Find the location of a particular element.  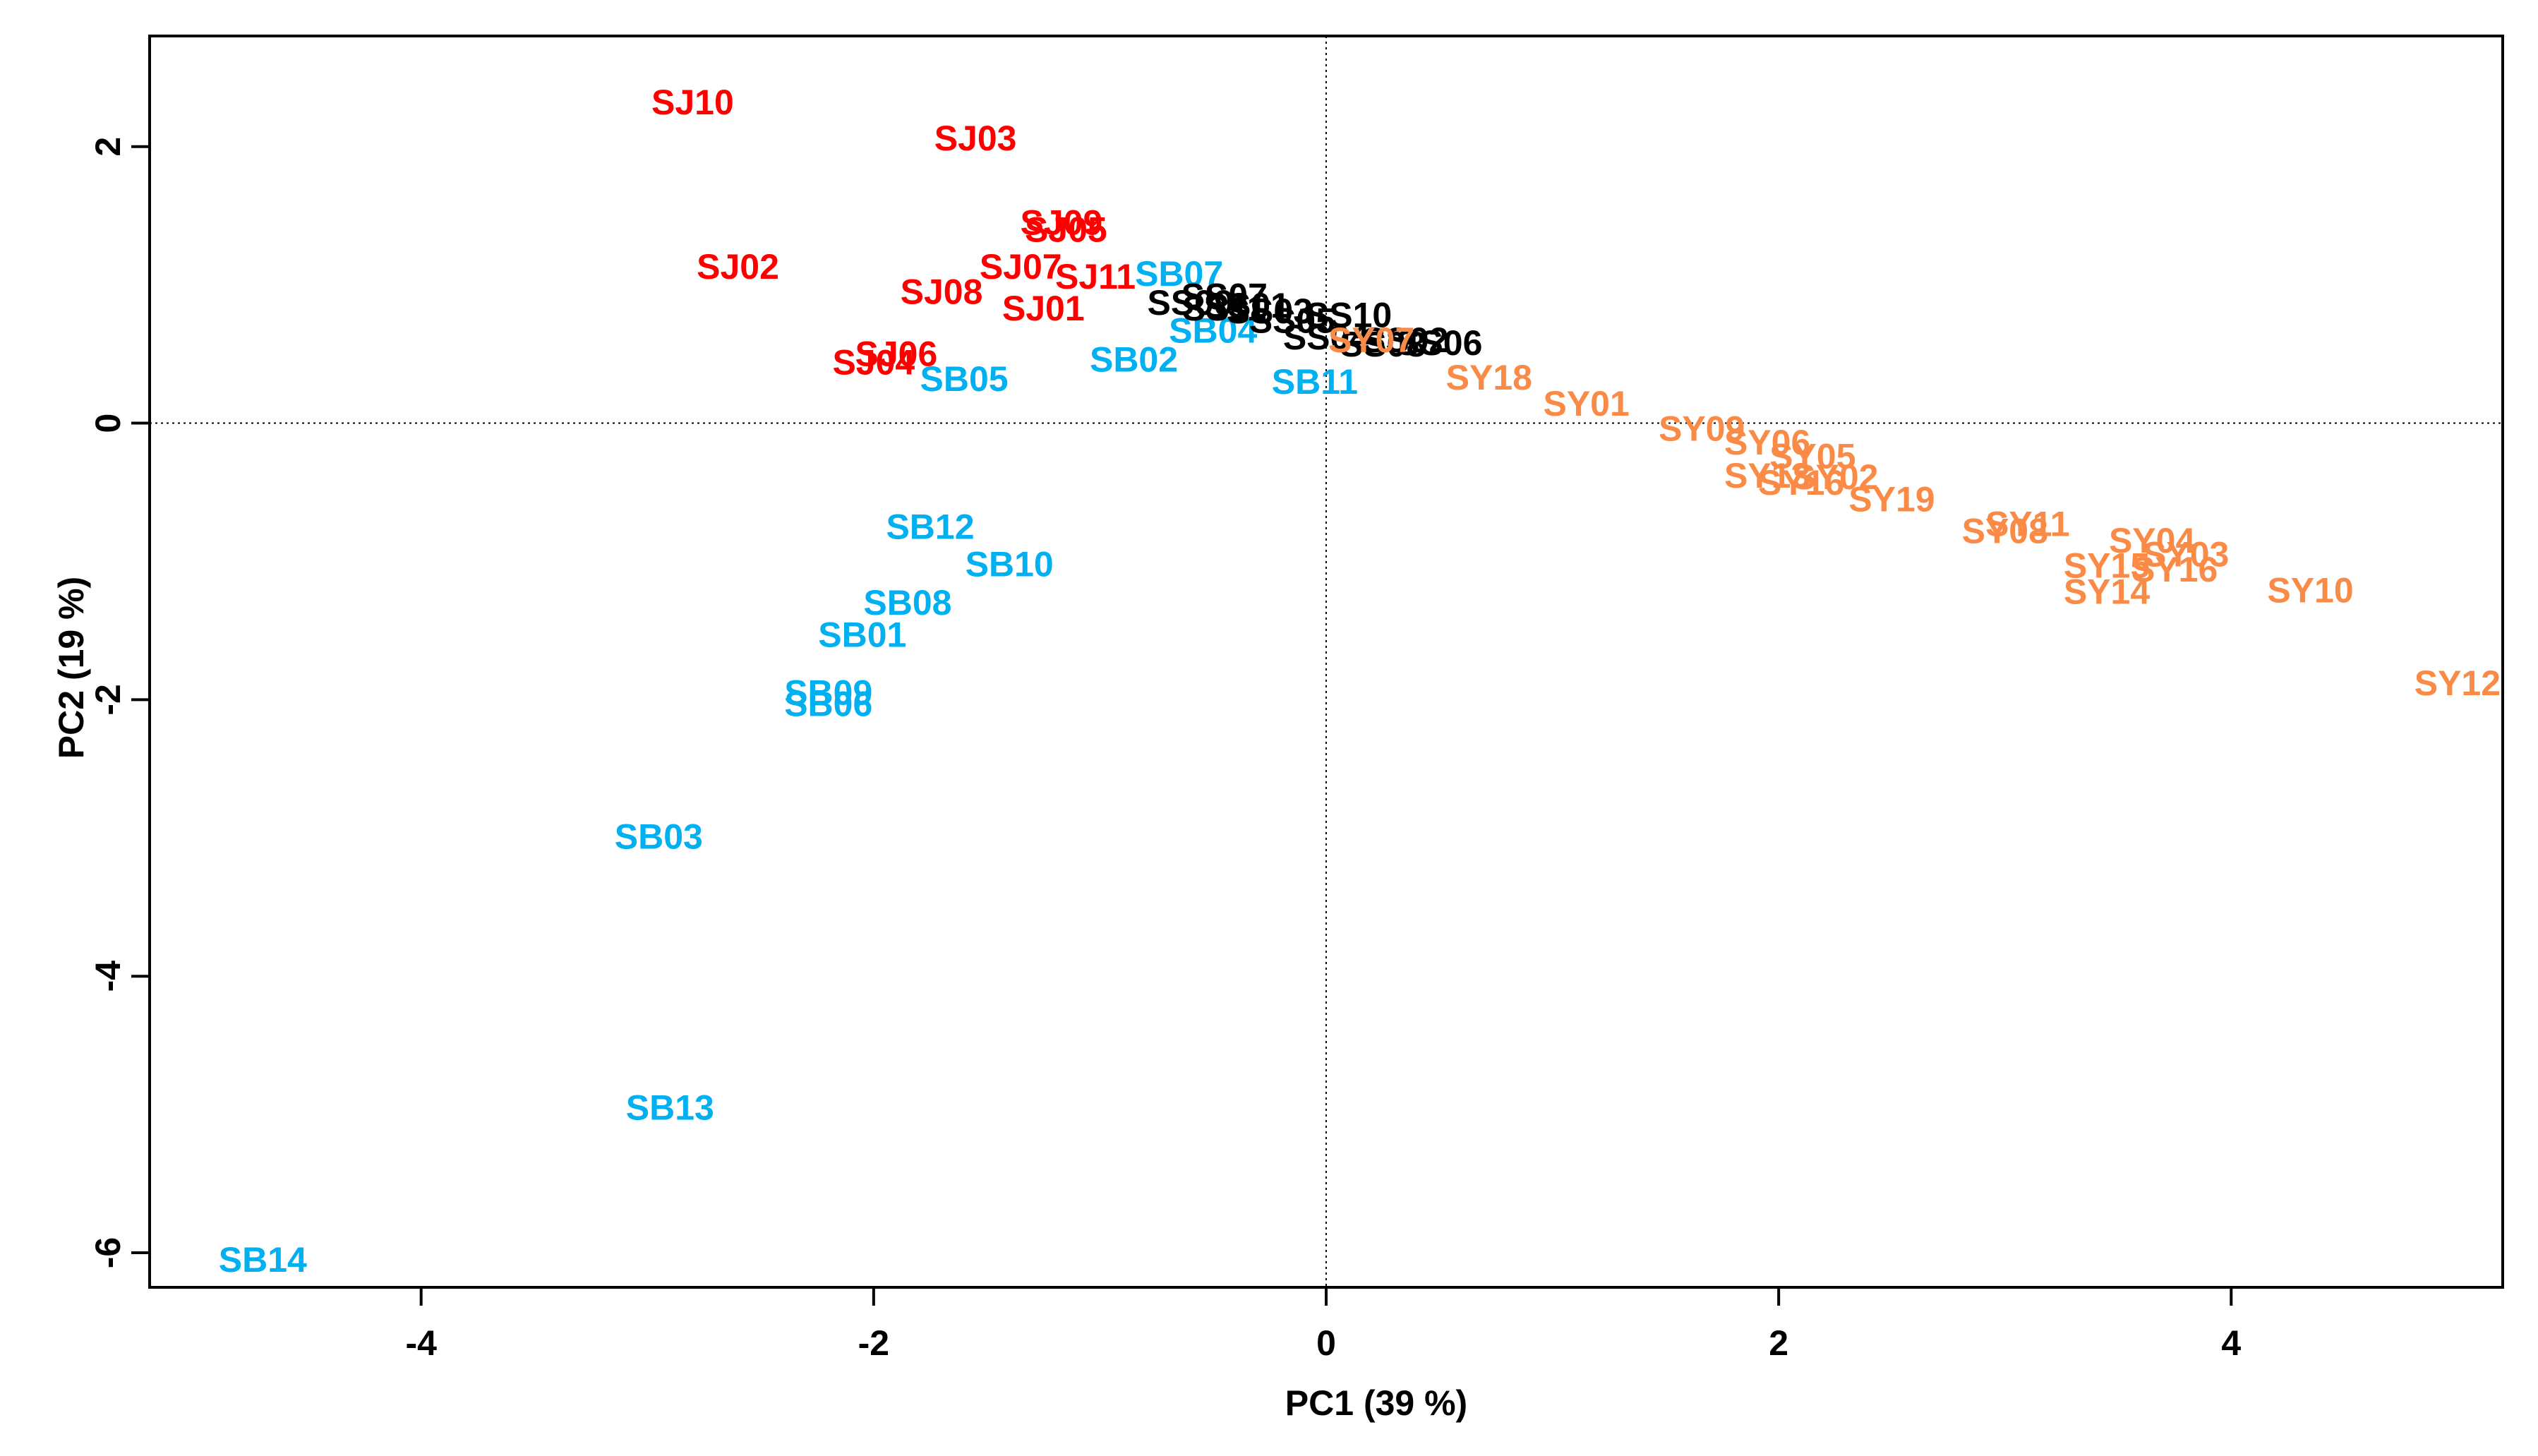

point-label-sj07: SJ07 is located at coordinates (1021, 267).